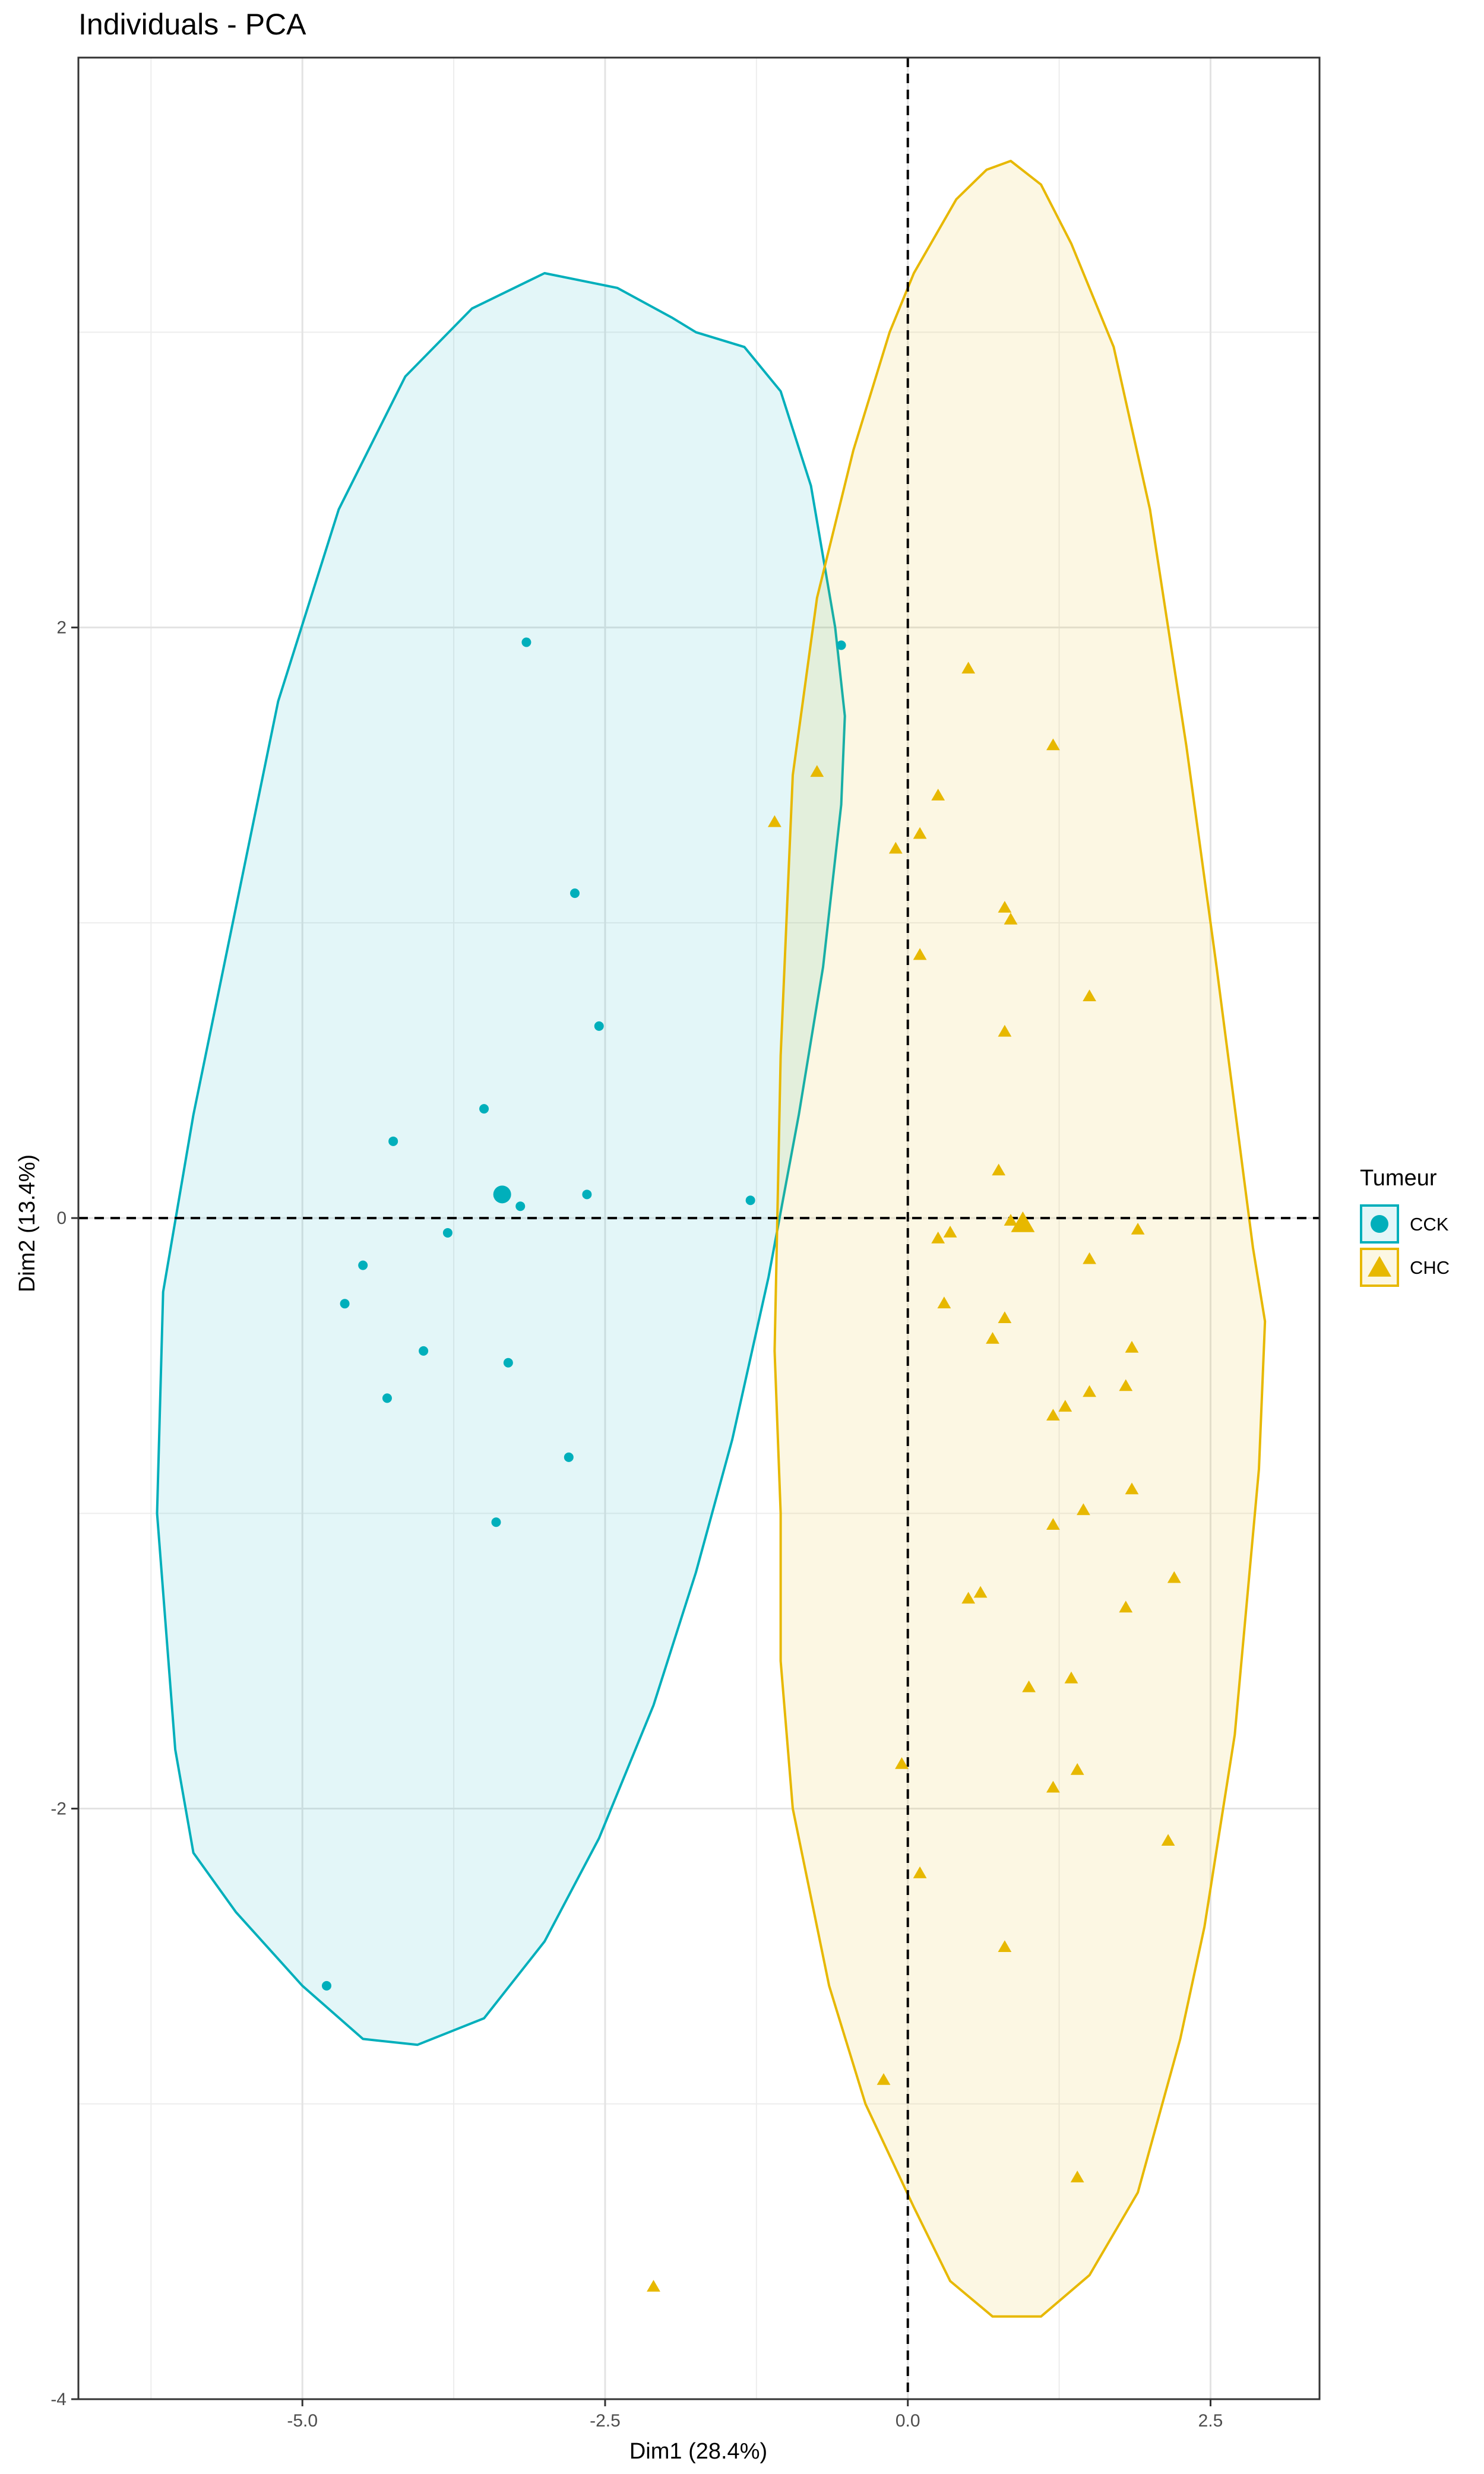  I want to click on legend-label-chc: CHC, so click(1430, 1268).